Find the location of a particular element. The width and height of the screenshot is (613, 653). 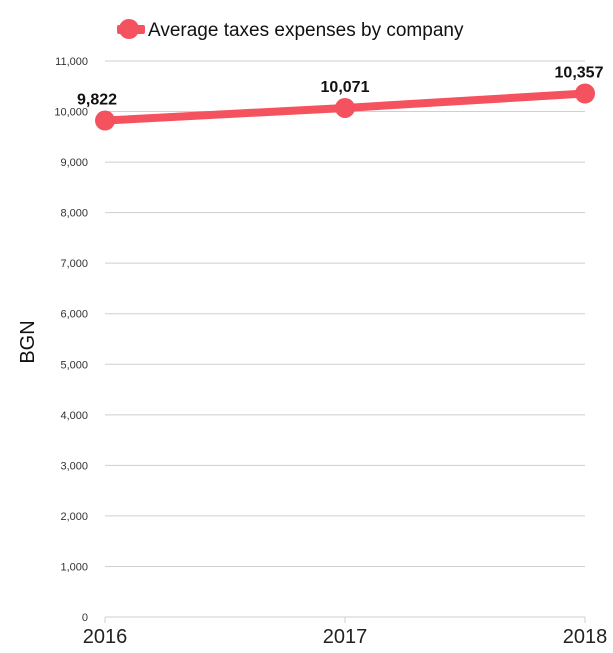

data-label: 10,071 is located at coordinates (345, 87).